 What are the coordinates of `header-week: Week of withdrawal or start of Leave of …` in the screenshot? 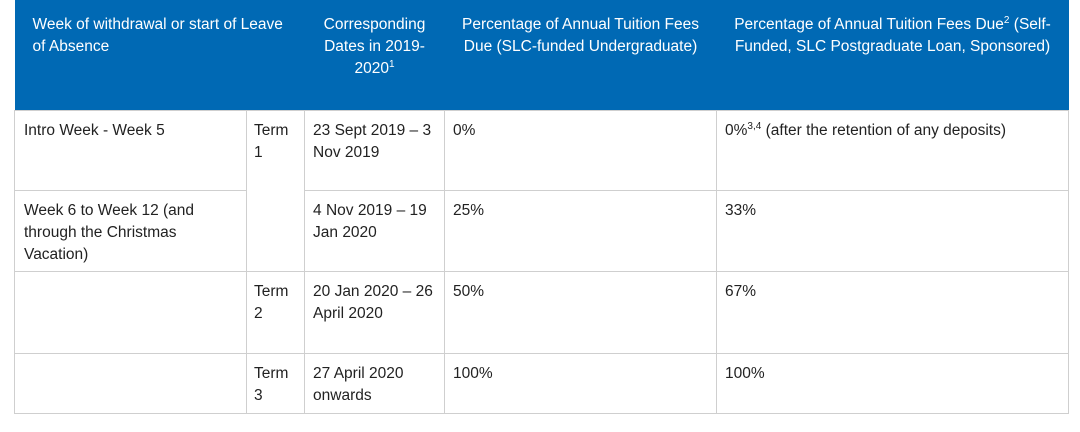 It's located at (159, 55).